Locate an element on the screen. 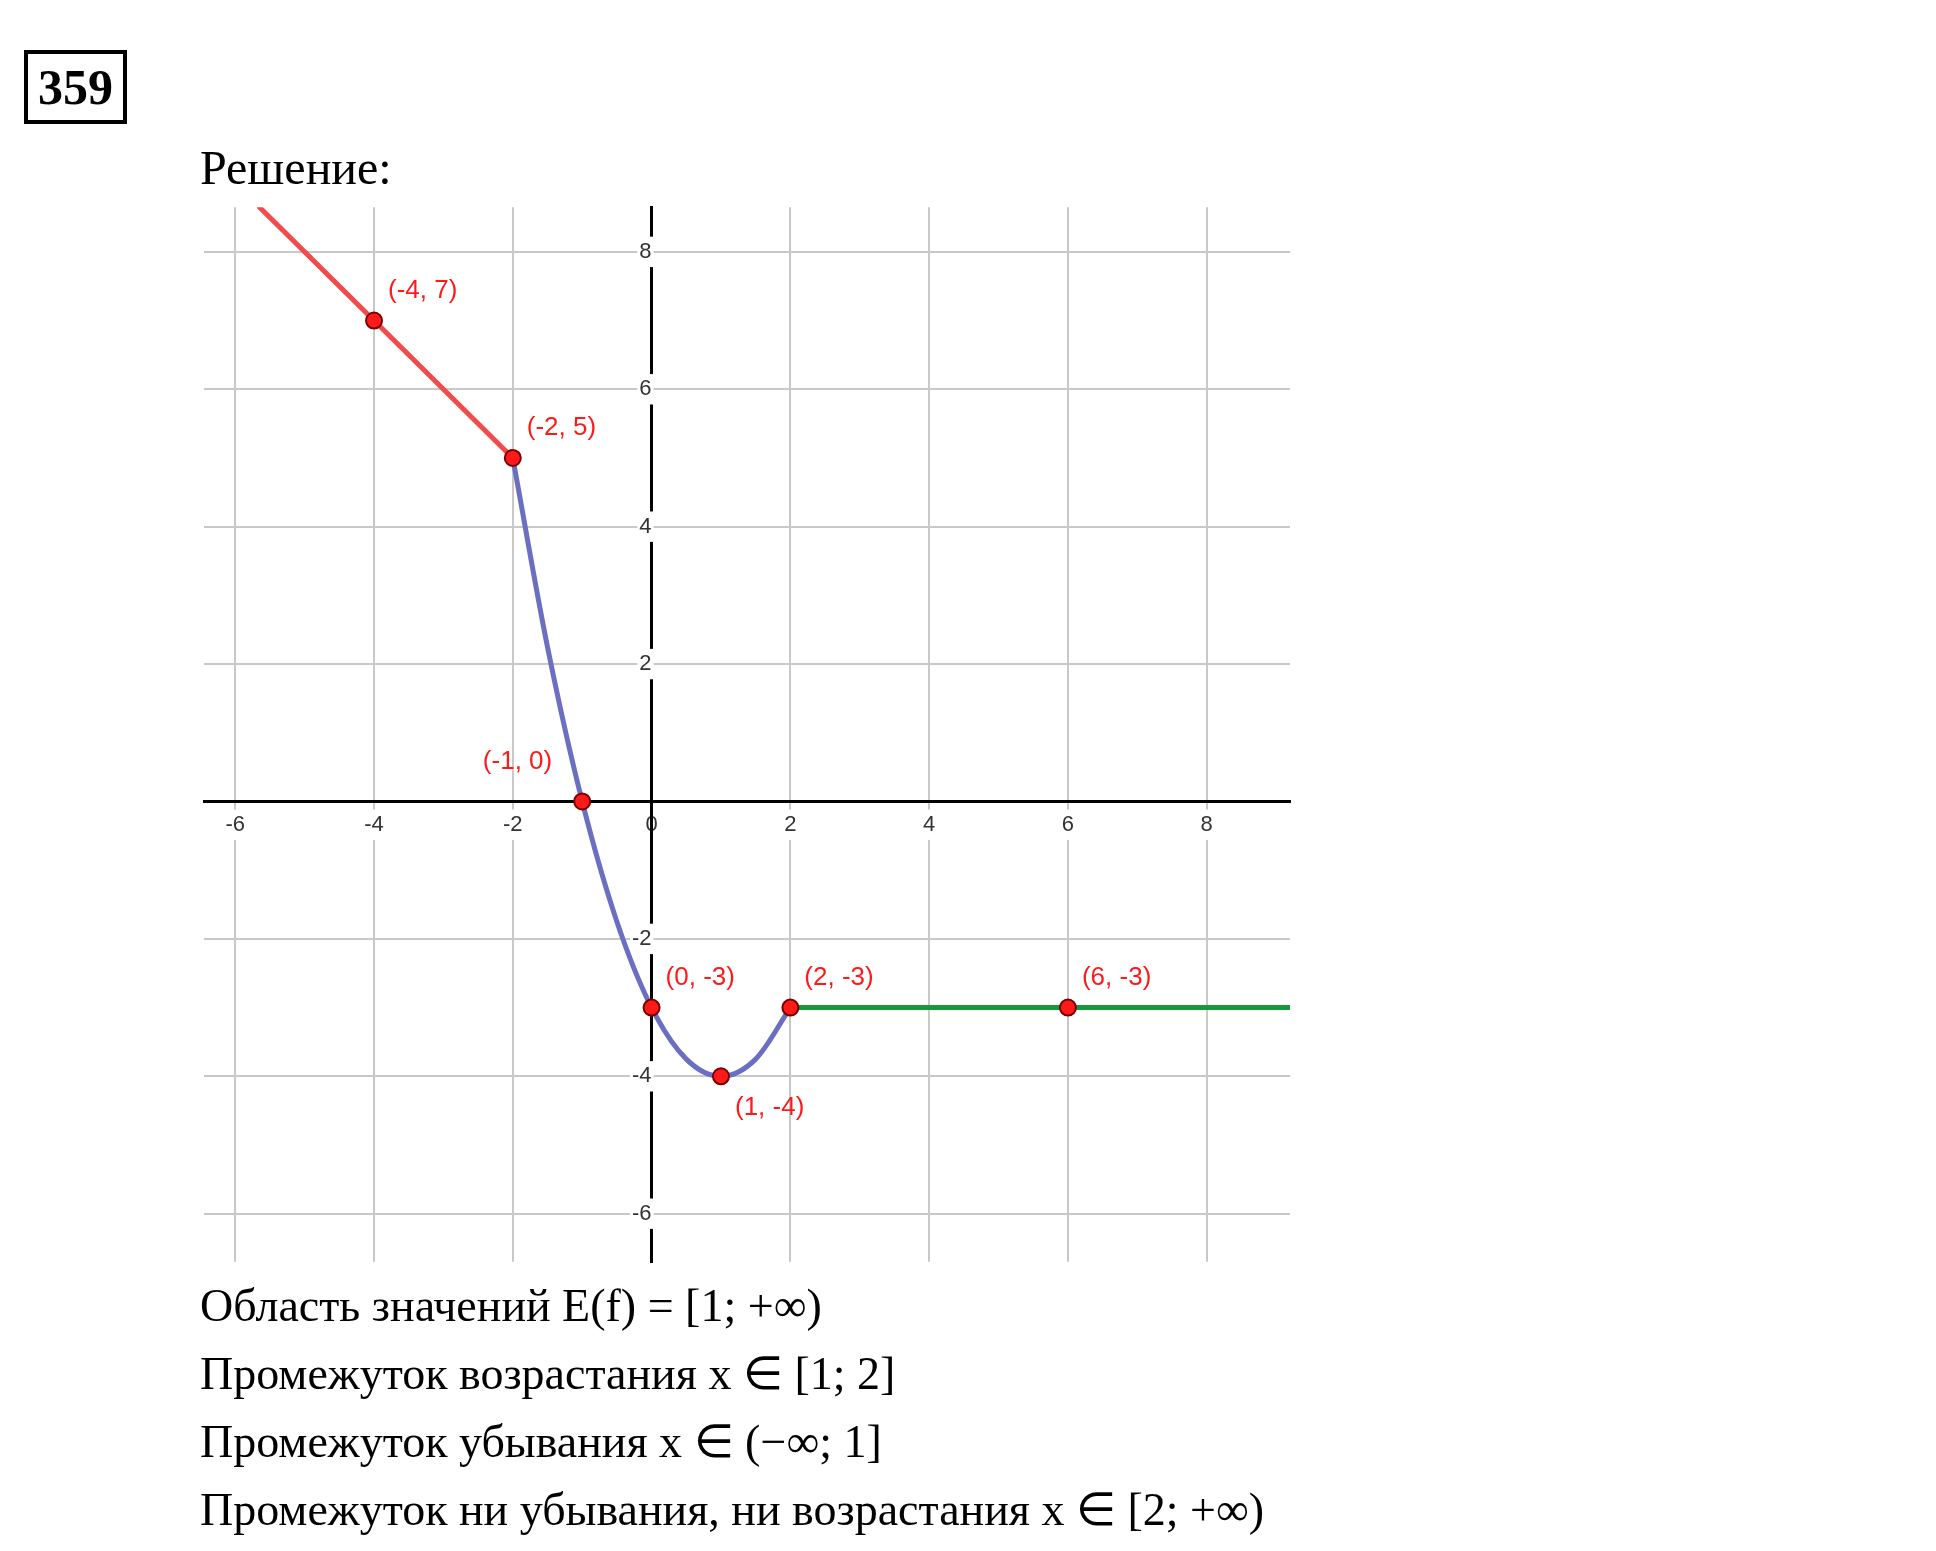  text: 359 is located at coordinates (75, 87).